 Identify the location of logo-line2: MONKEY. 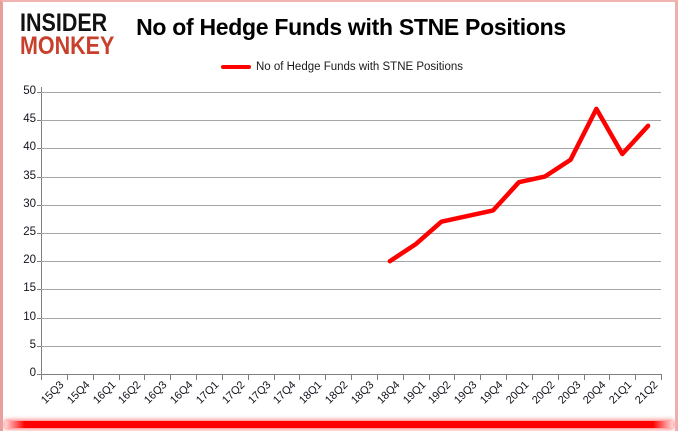
(67, 46).